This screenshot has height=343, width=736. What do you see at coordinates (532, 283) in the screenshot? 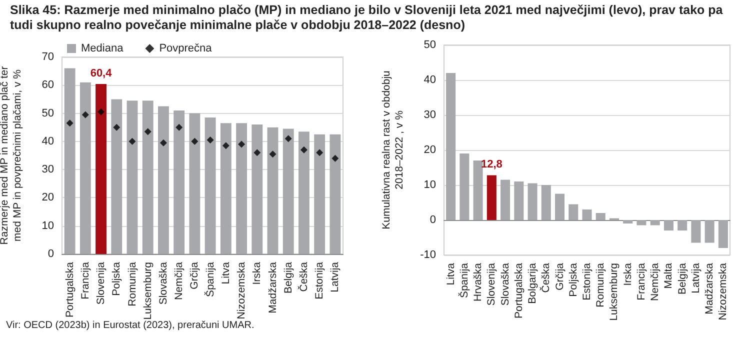
I see `x-tick-label: Bolgarija` at bounding box center [532, 283].